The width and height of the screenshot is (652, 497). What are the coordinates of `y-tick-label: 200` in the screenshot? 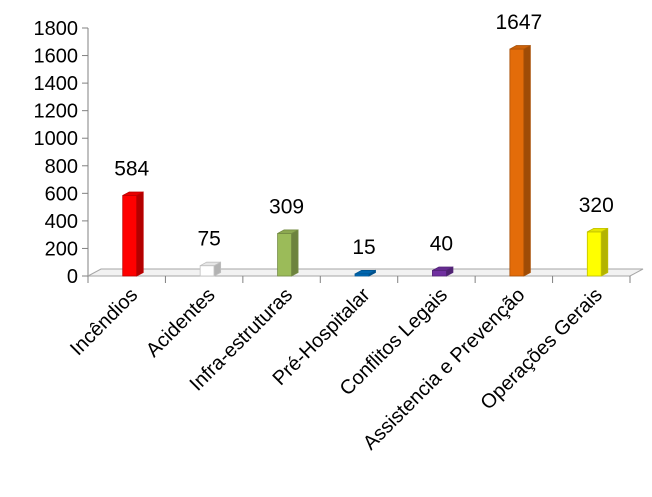 It's located at (61, 249).